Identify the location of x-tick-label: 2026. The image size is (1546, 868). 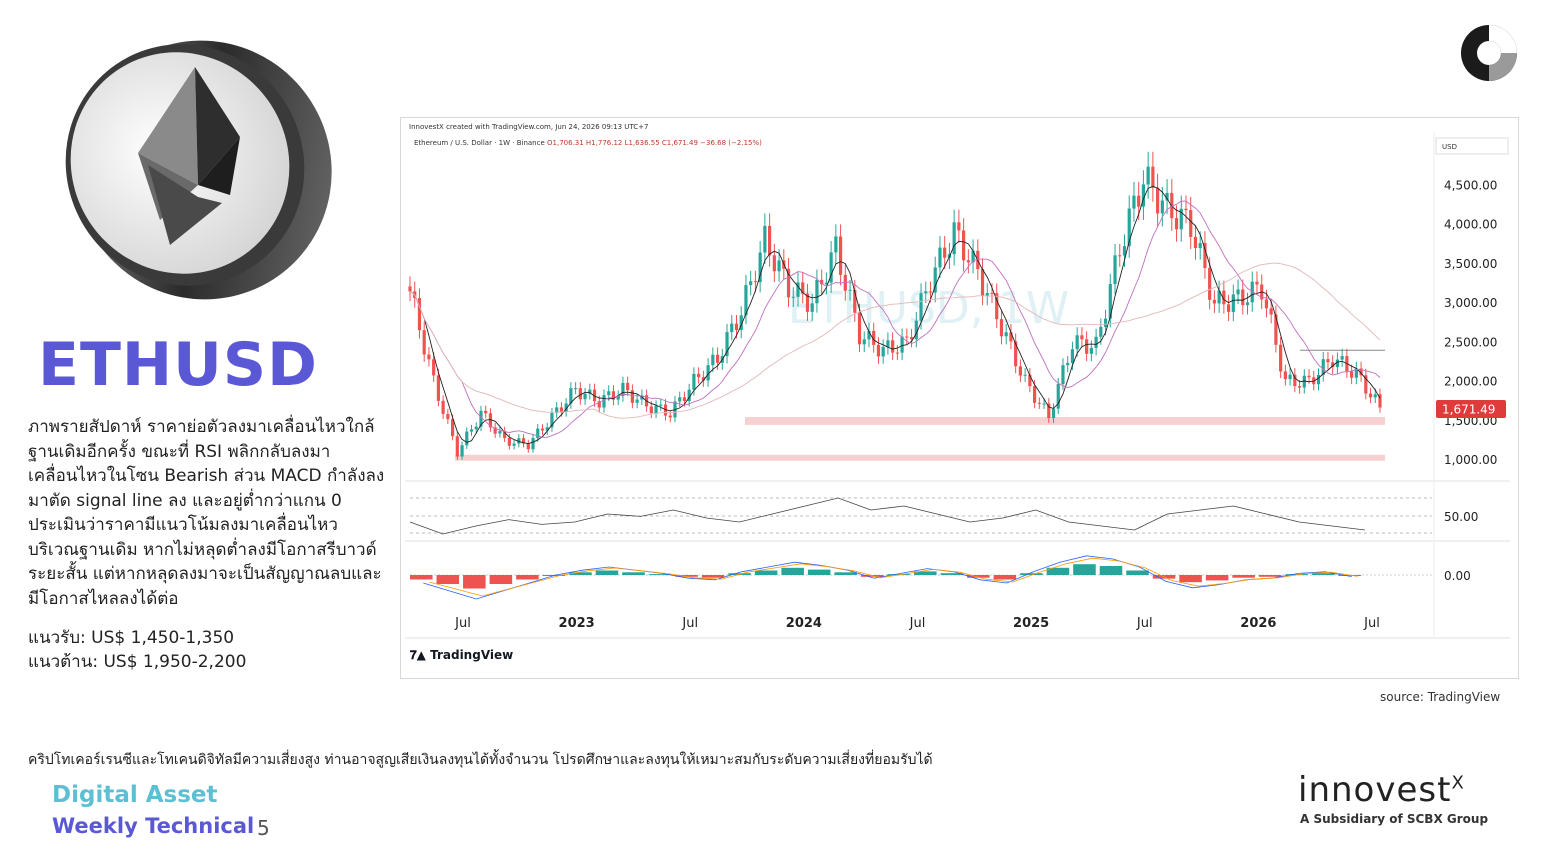
(1258, 623).